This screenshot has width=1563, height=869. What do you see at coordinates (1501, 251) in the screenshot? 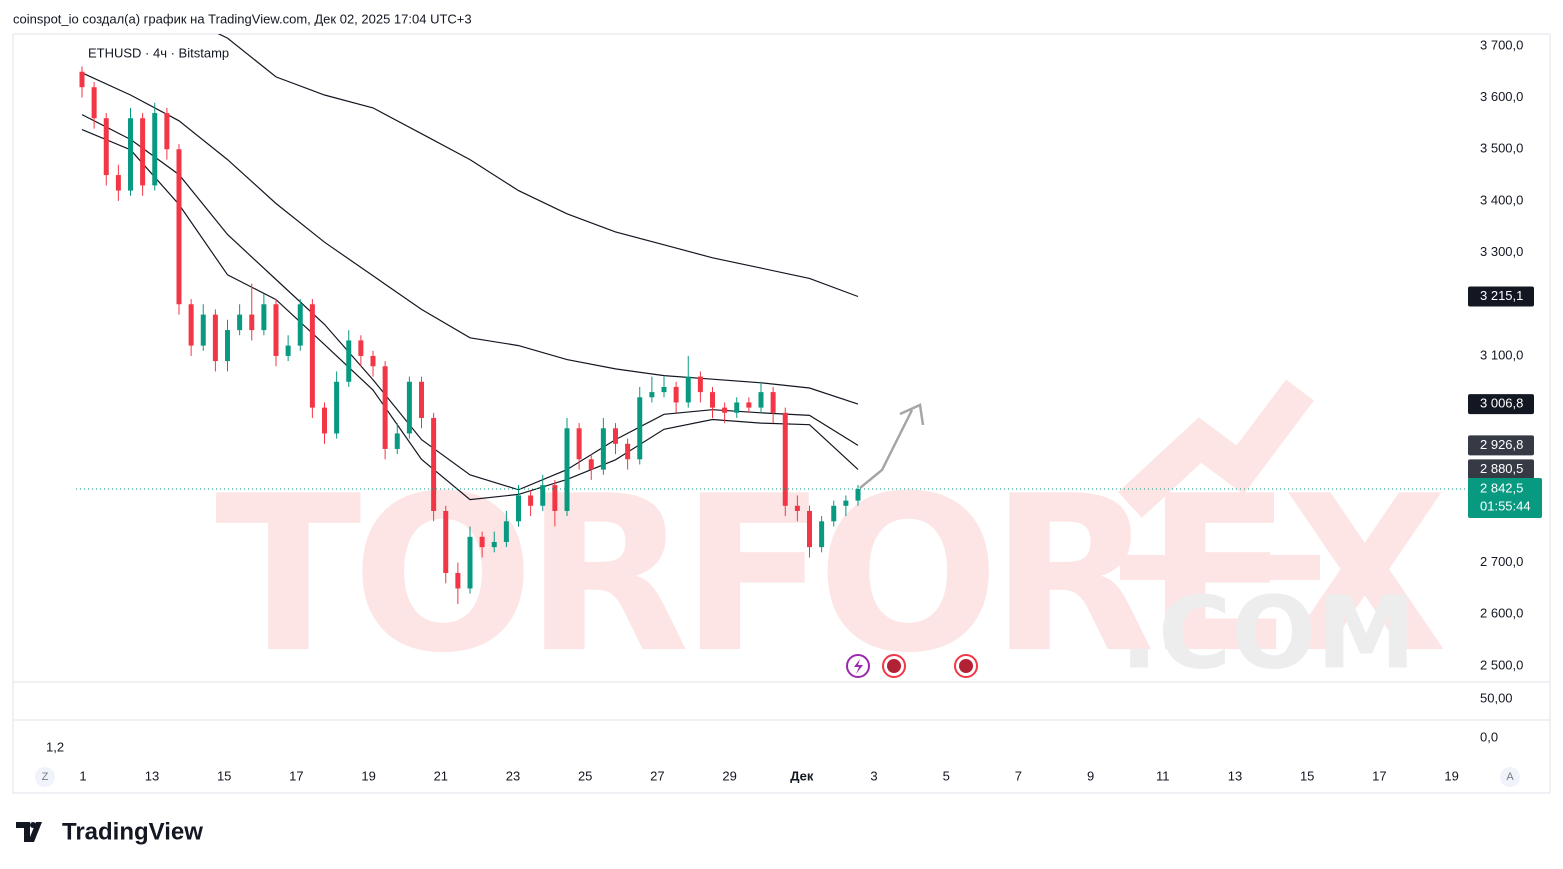
I see `y-tick-label: 3 300,0` at bounding box center [1501, 251].